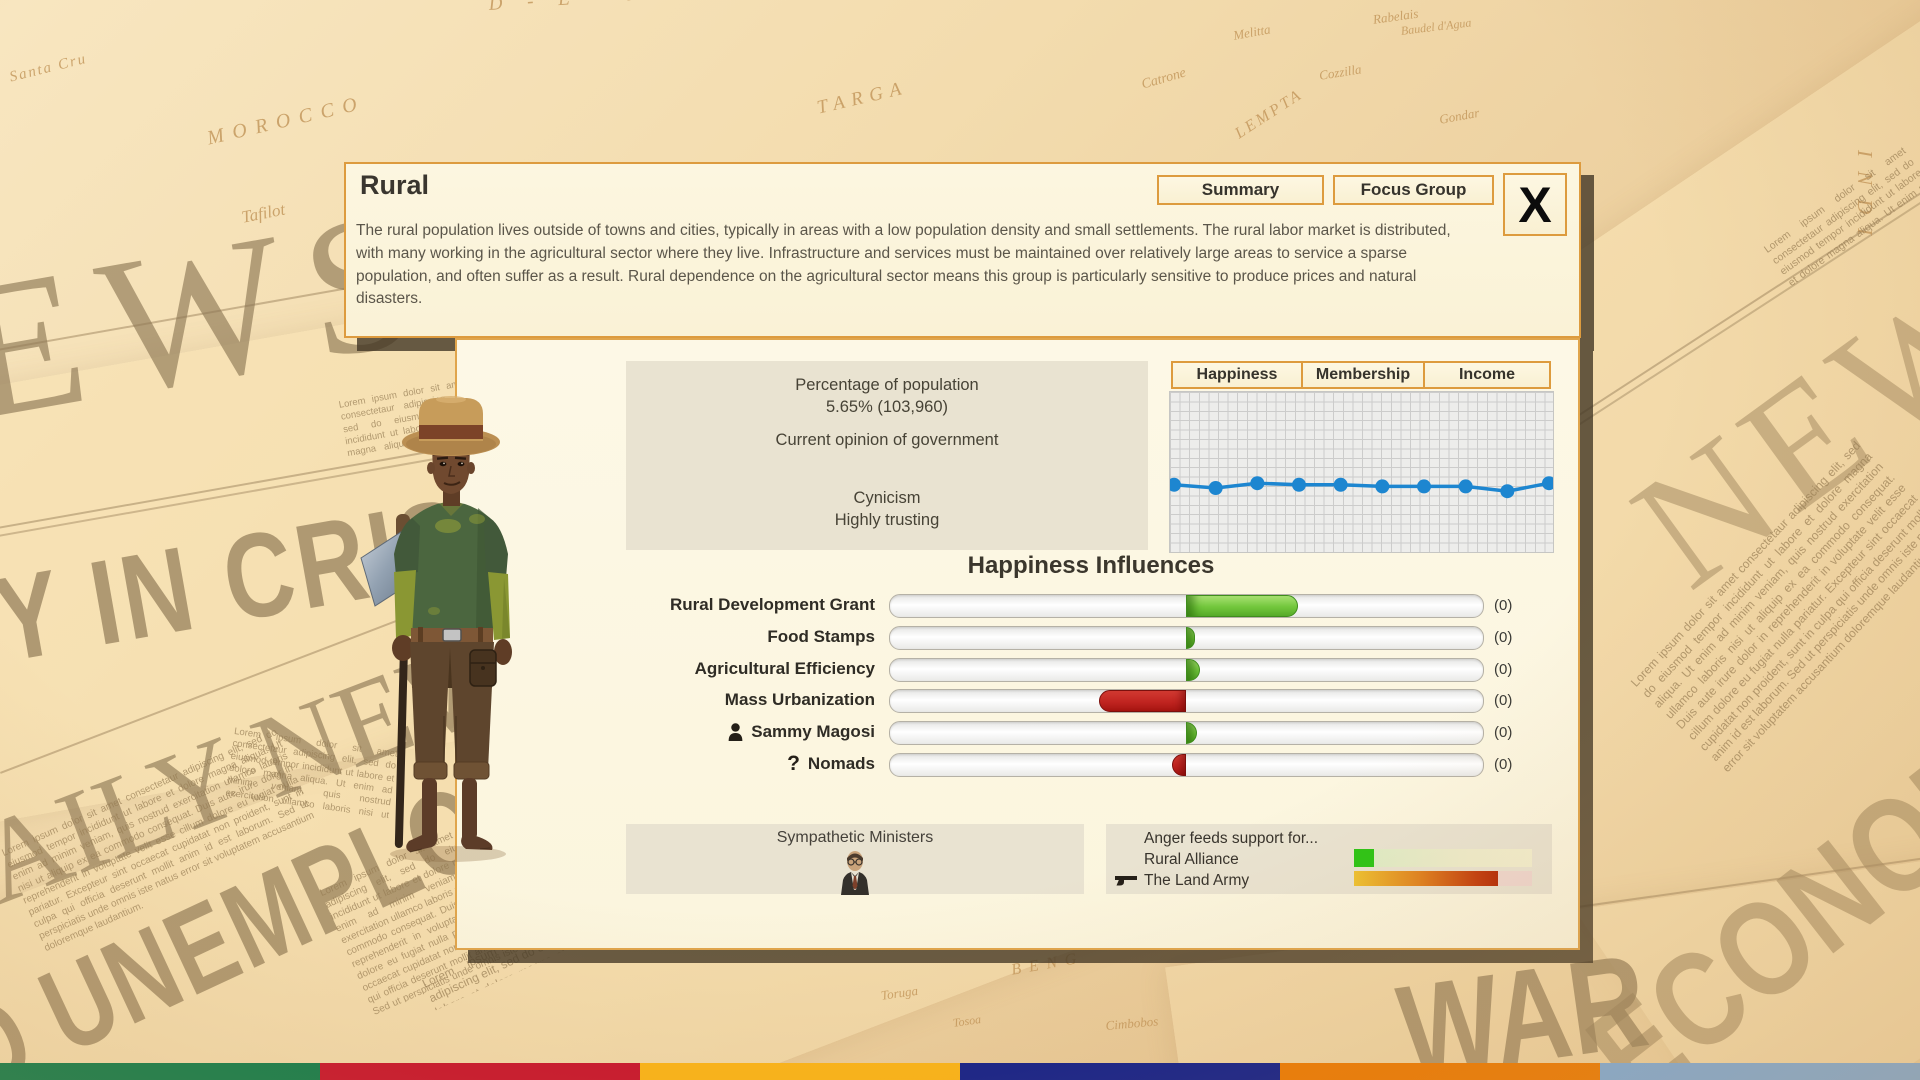  I want to click on page-title: Rural, so click(395, 185).